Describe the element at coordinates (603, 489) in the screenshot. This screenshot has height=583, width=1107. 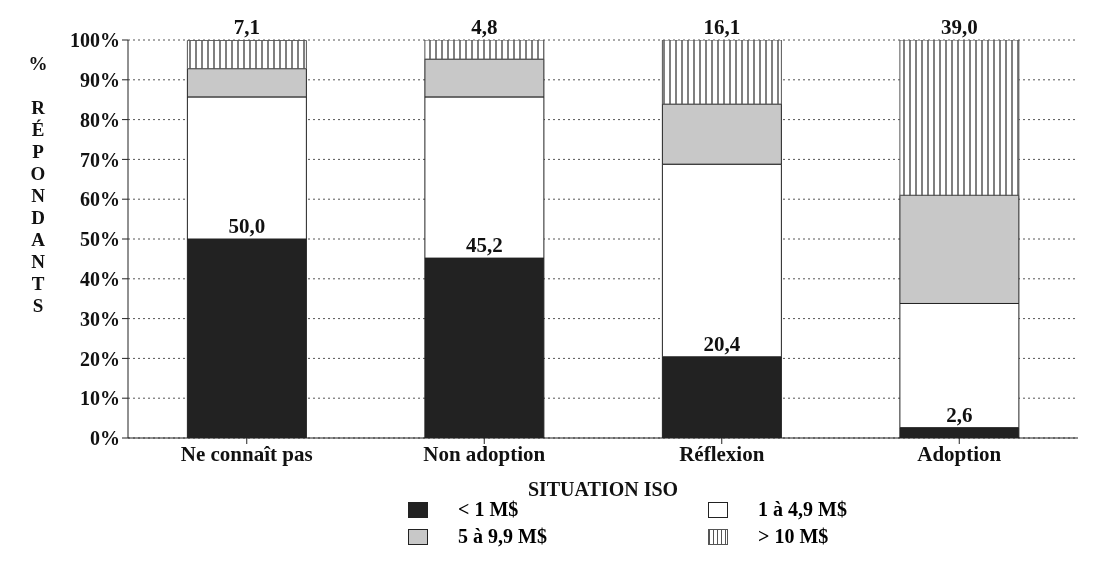
I see `x-axis-title: SITUATION ISO` at that location.